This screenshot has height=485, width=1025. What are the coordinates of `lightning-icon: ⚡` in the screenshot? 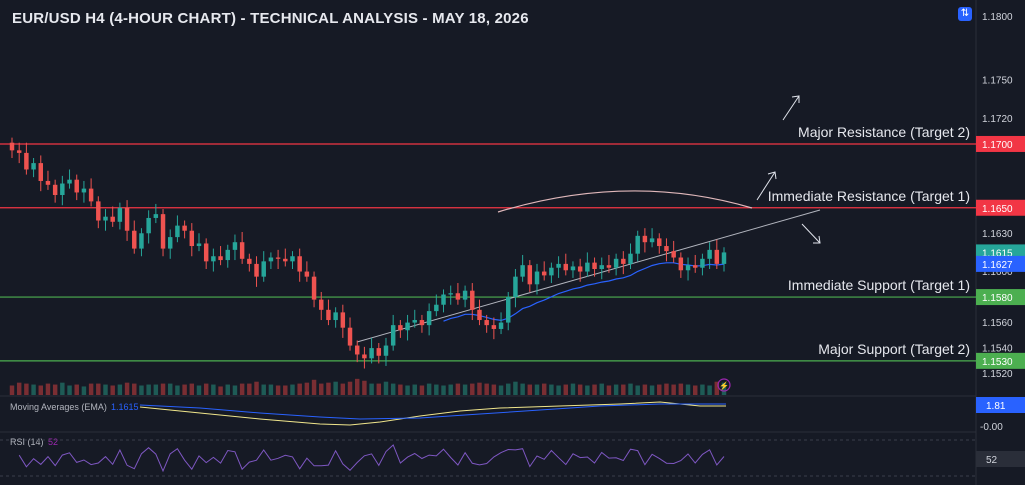 It's located at (724, 385).